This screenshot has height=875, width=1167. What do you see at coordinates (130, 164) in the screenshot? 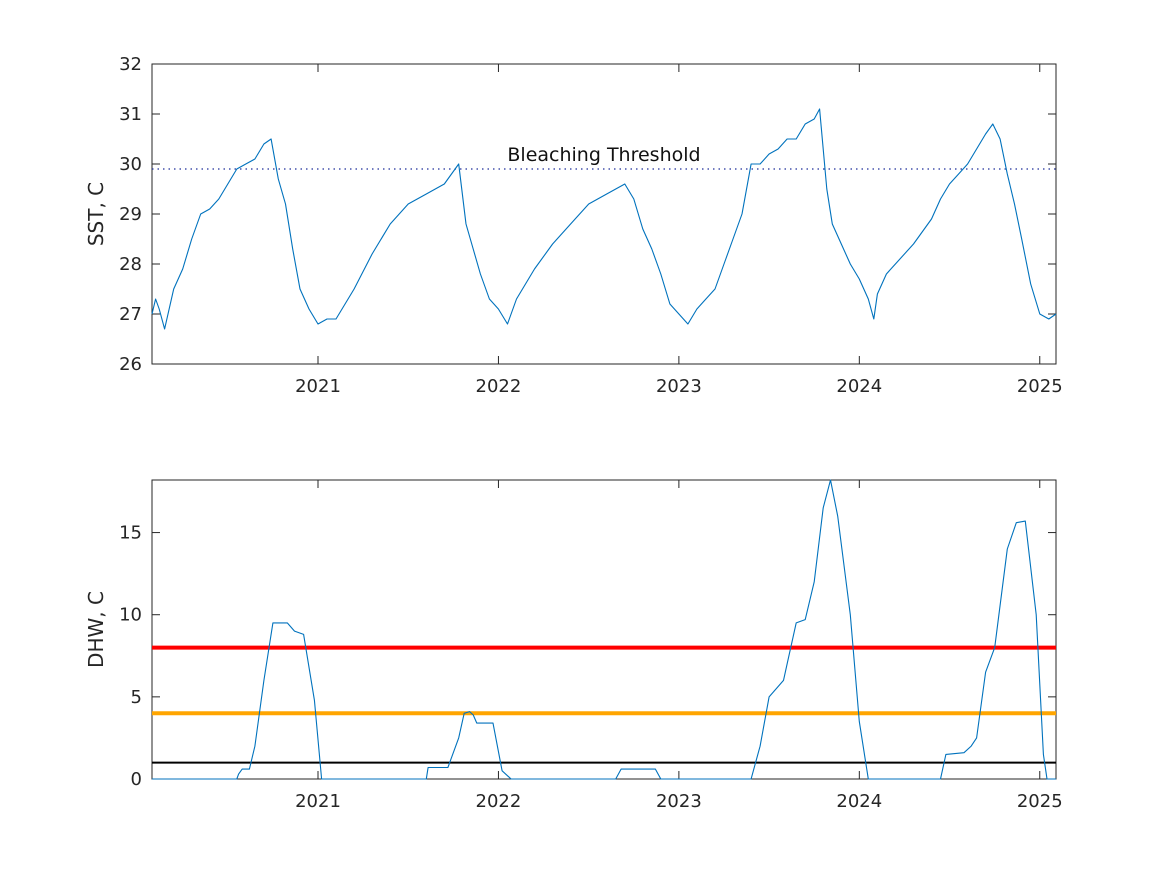
I see `y-tick-label: 30` at bounding box center [130, 164].